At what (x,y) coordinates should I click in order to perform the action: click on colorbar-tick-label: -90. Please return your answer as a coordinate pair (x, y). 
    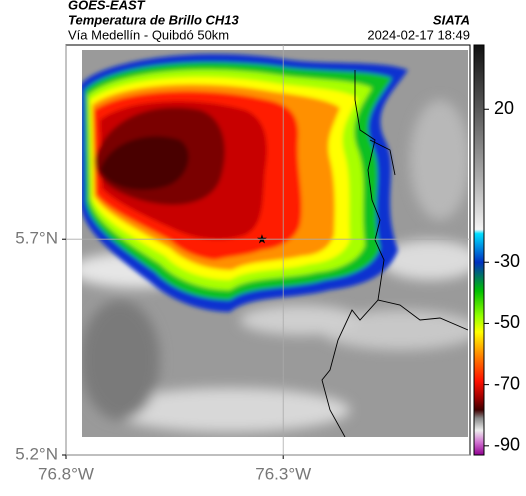
    Looking at the image, I should click on (507, 445).